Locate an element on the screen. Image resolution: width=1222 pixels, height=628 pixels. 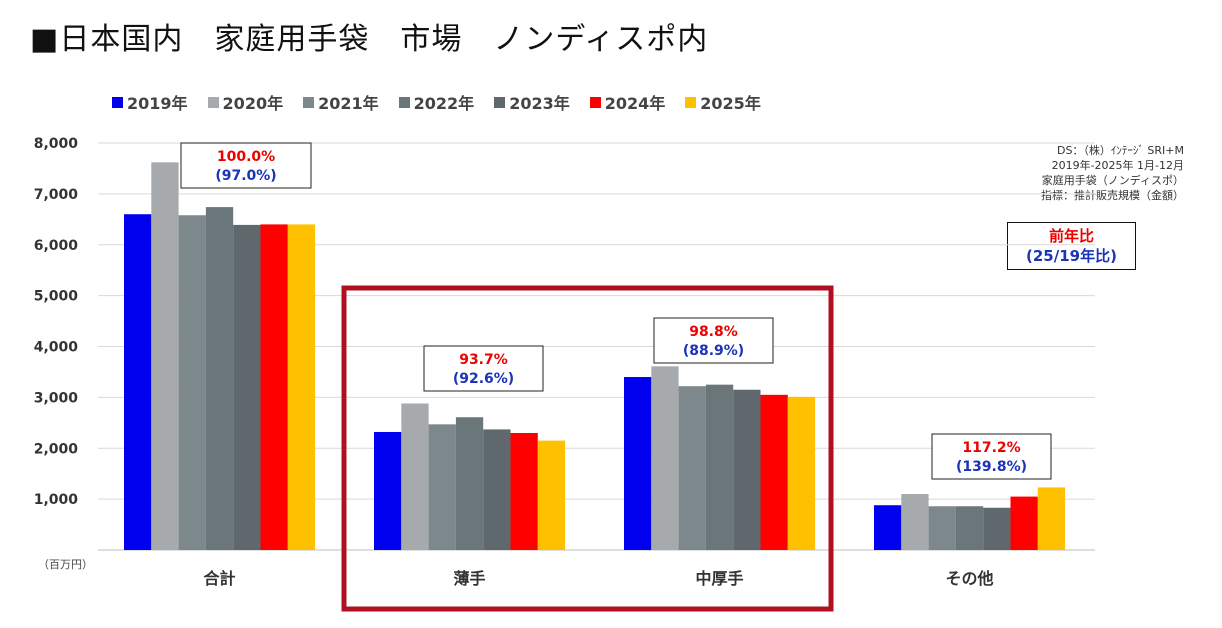
annotation-yoy: 93.7% is located at coordinates (483, 360).